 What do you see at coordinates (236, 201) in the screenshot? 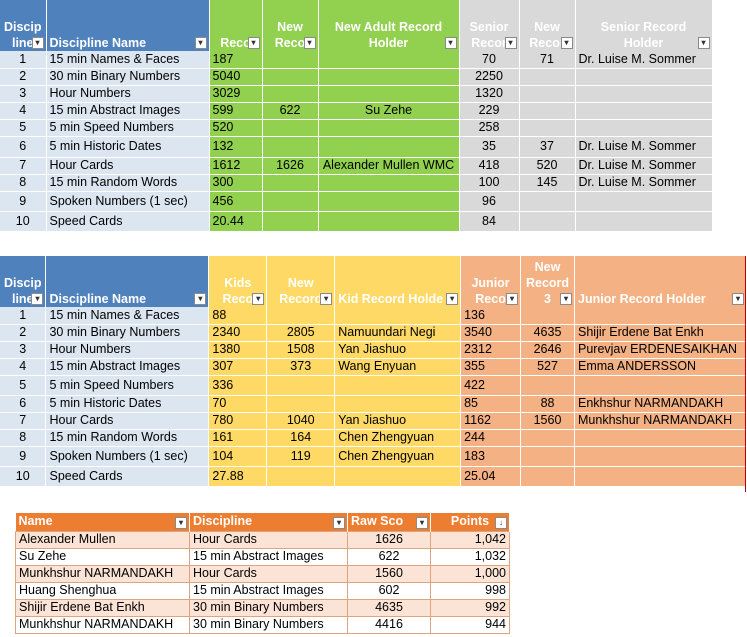
I see `record-cell: 456` at bounding box center [236, 201].